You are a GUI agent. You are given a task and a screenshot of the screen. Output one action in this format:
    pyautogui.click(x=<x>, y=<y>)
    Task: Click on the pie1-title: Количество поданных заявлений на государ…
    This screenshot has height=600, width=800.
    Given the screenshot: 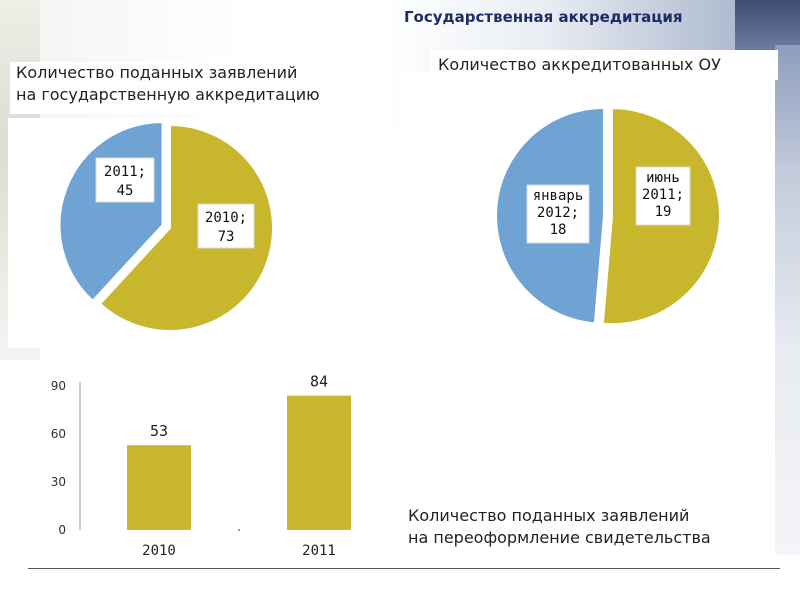 What is the action you would take?
    pyautogui.click(x=178, y=88)
    